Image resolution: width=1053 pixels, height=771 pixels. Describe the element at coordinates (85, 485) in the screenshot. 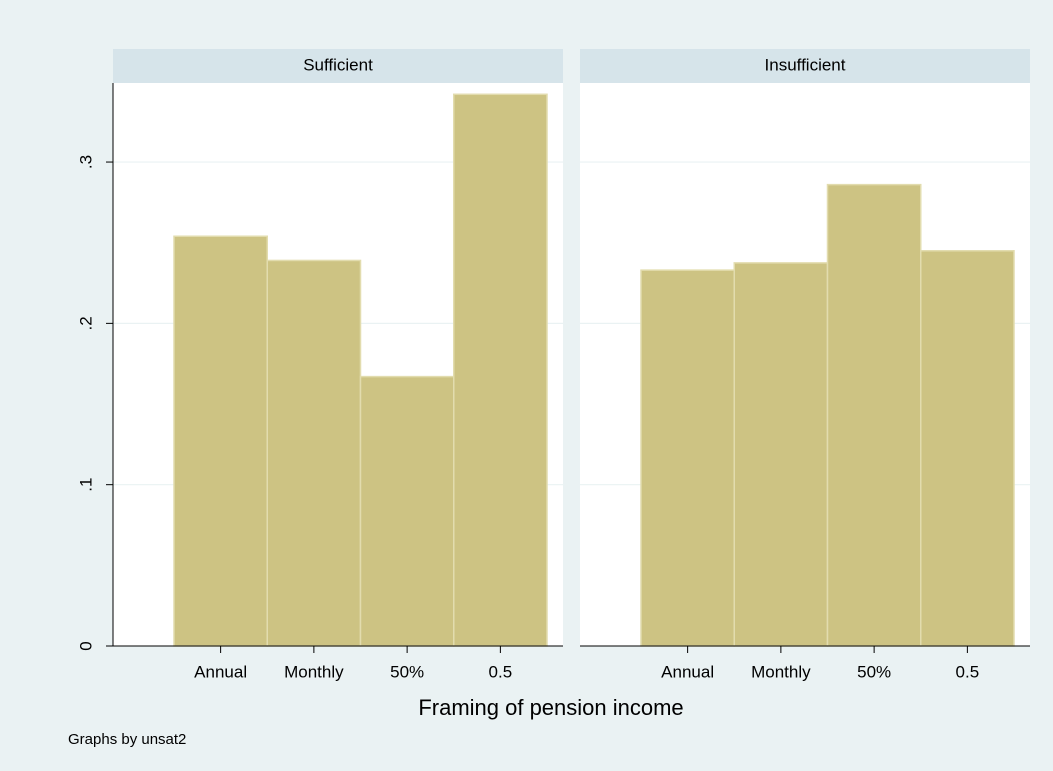

I see `y-tick-label: .1` at that location.